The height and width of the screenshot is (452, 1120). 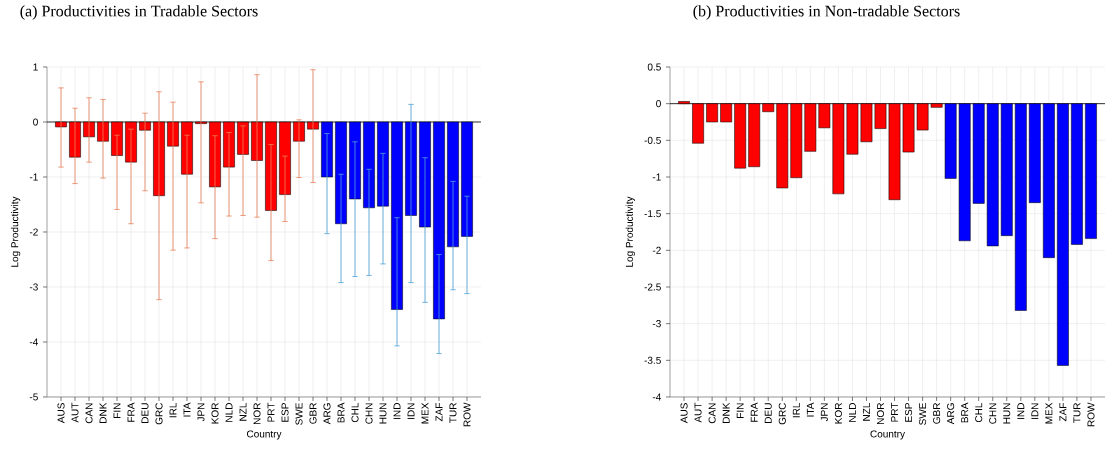 I want to click on y-tick-label: -5, so click(x=33, y=397).